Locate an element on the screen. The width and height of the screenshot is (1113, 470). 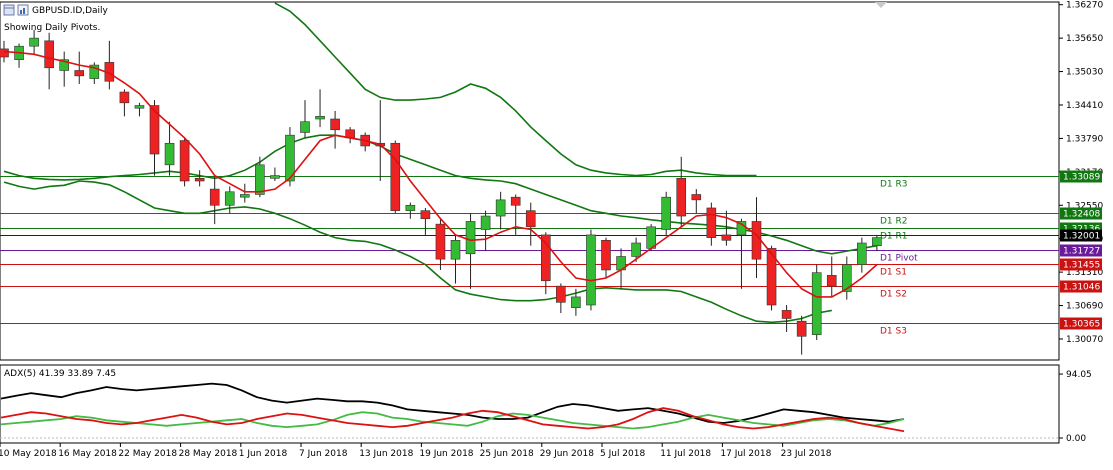
pivot-price-value: 1.31455 is located at coordinates (1081, 266).